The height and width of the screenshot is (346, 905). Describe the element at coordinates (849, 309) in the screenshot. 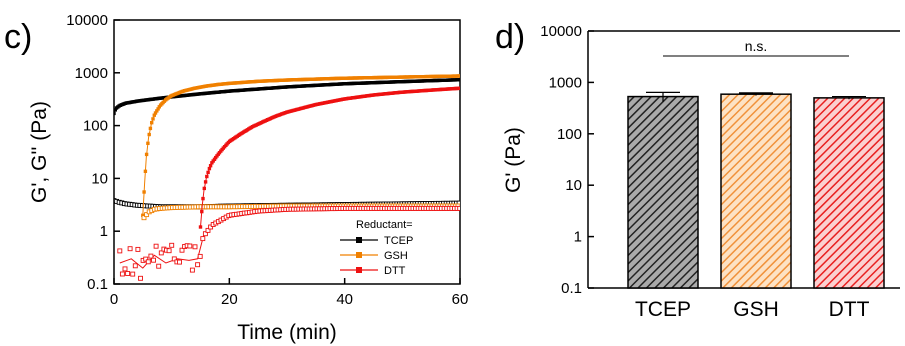

I see `category-label: DTT` at that location.